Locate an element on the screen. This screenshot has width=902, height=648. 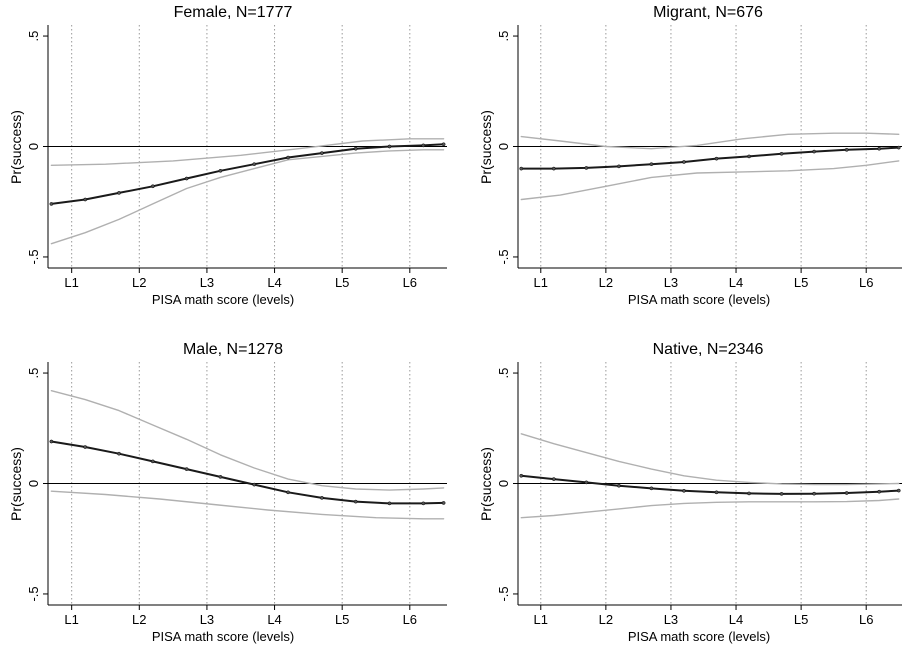
panel-title: Female, N=1777 is located at coordinates (233, 12).